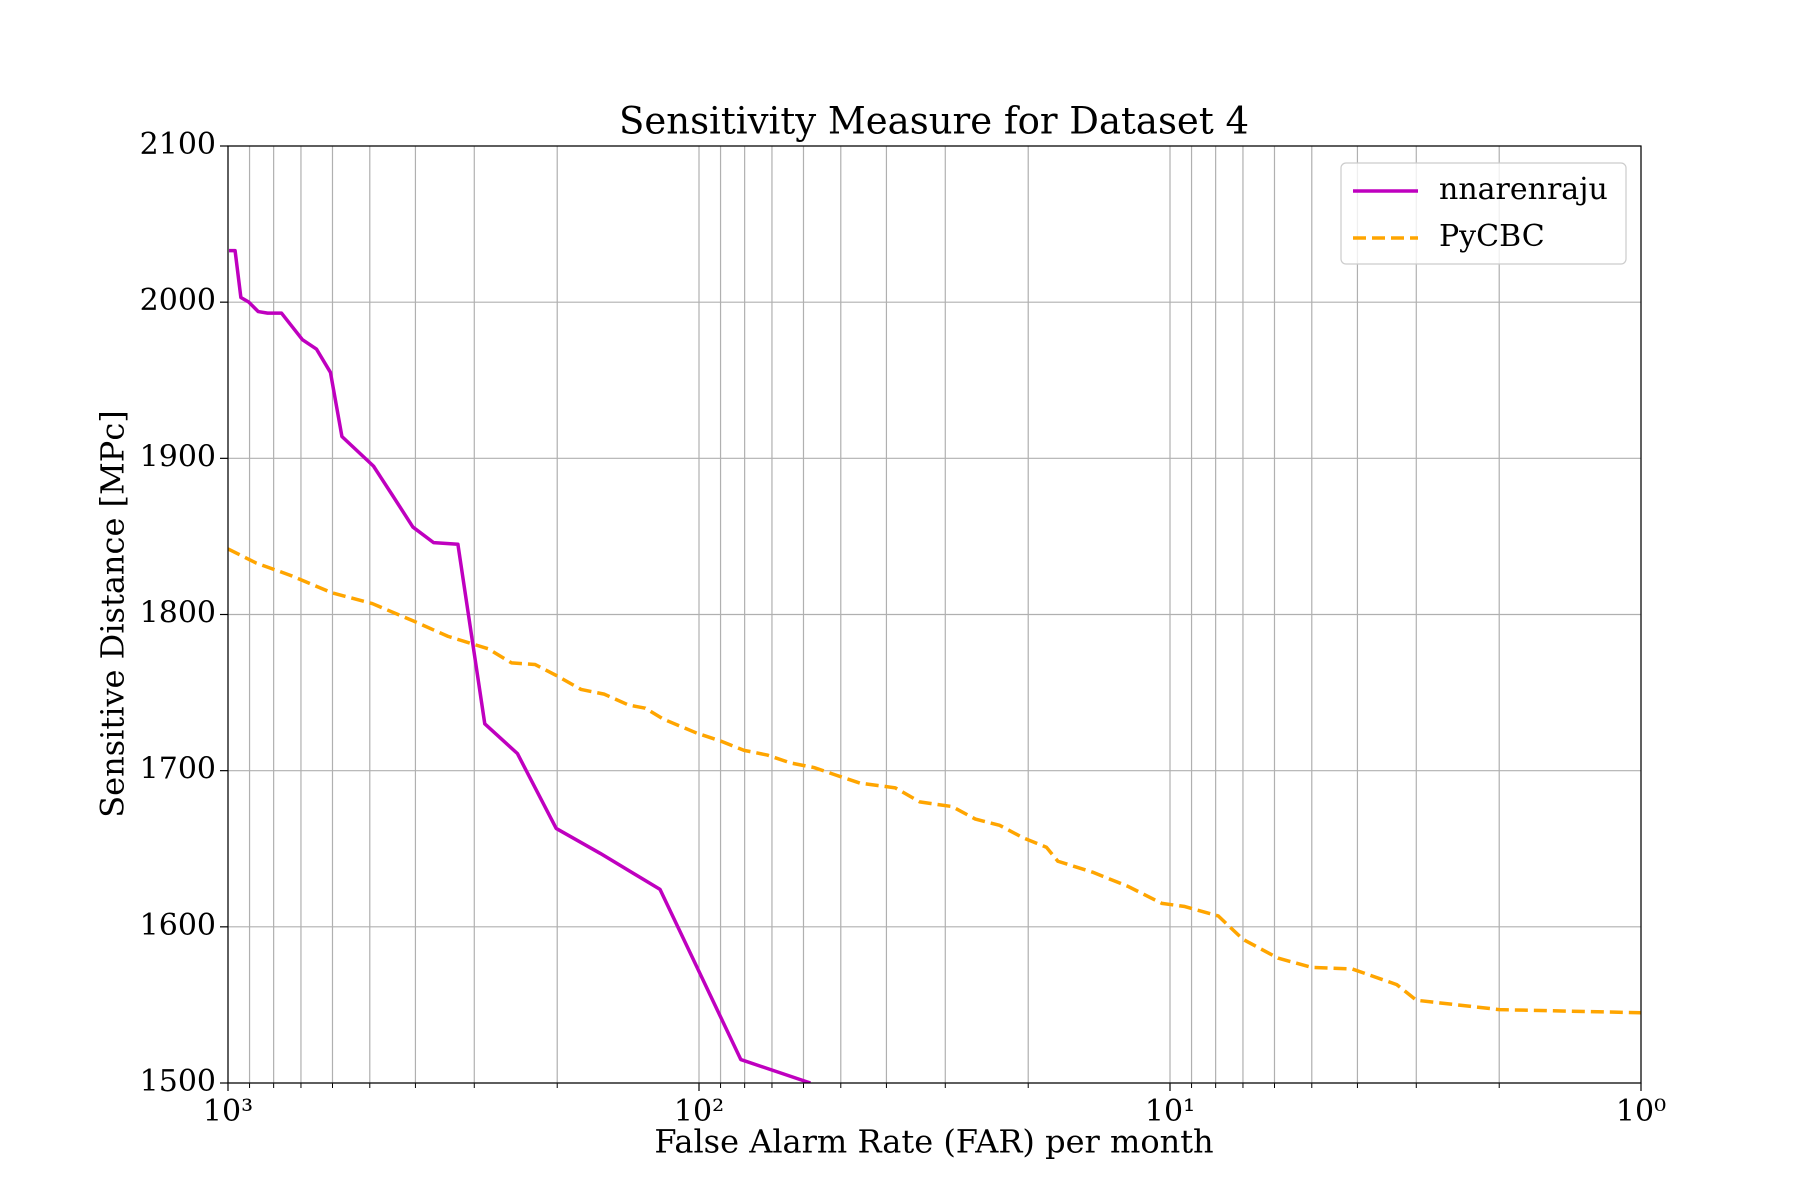  I want to click on y-tick-label: 1700, so click(178, 769).